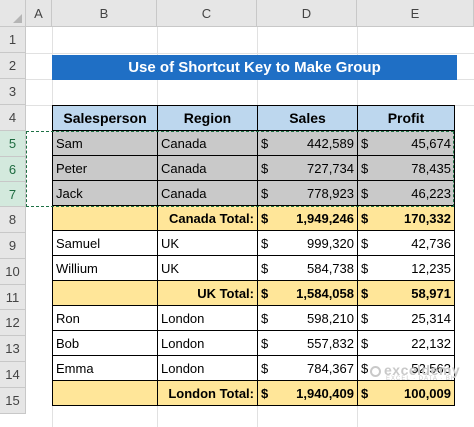  I want to click on cell-salesperson: Ron, so click(105, 318).